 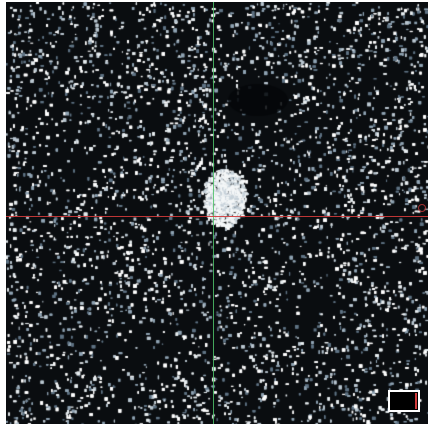 What do you see at coordinates (213, 213) in the screenshot?
I see `crosshair-vertical-line` at bounding box center [213, 213].